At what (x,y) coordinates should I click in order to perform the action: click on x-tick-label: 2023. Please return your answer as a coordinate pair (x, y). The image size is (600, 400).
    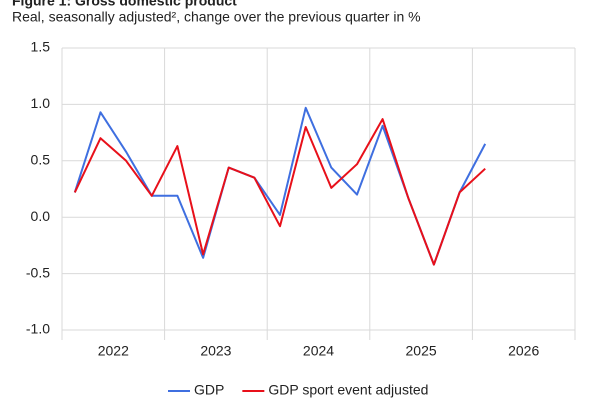
    Looking at the image, I should click on (215, 351).